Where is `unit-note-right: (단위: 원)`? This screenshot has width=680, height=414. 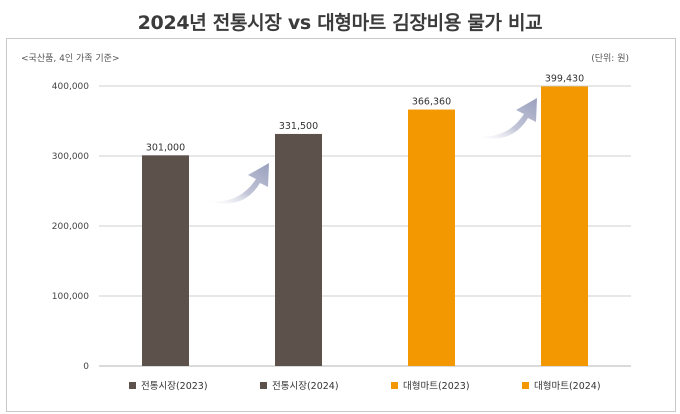 unit-note-right: (단위: 원) is located at coordinates (610, 58).